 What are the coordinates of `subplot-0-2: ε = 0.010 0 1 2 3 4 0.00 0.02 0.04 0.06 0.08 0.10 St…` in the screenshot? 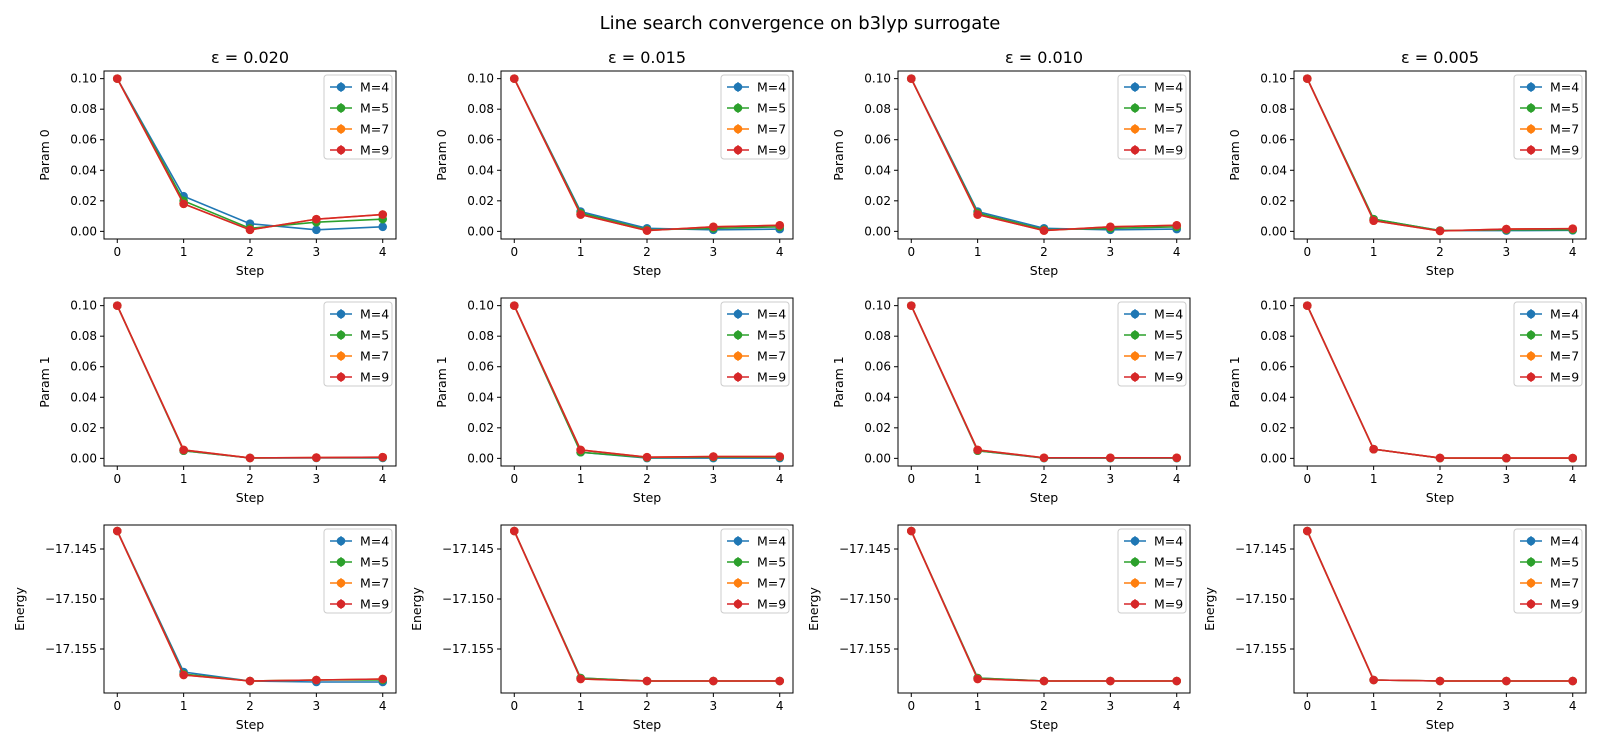 It's located at (1011, 163).